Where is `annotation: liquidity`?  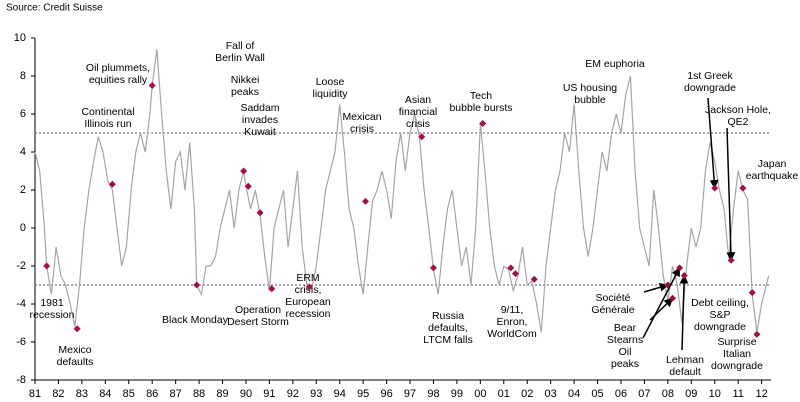
annotation: liquidity is located at coordinates (330, 94).